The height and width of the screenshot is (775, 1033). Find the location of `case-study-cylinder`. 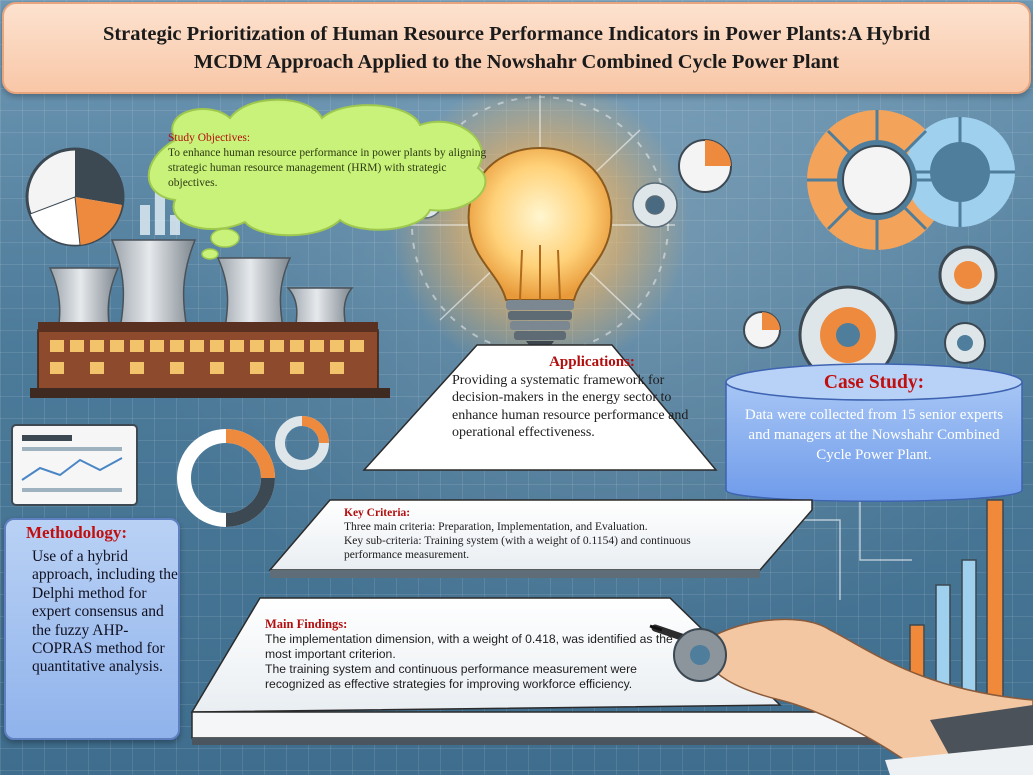

case-study-cylinder is located at coordinates (874, 432).